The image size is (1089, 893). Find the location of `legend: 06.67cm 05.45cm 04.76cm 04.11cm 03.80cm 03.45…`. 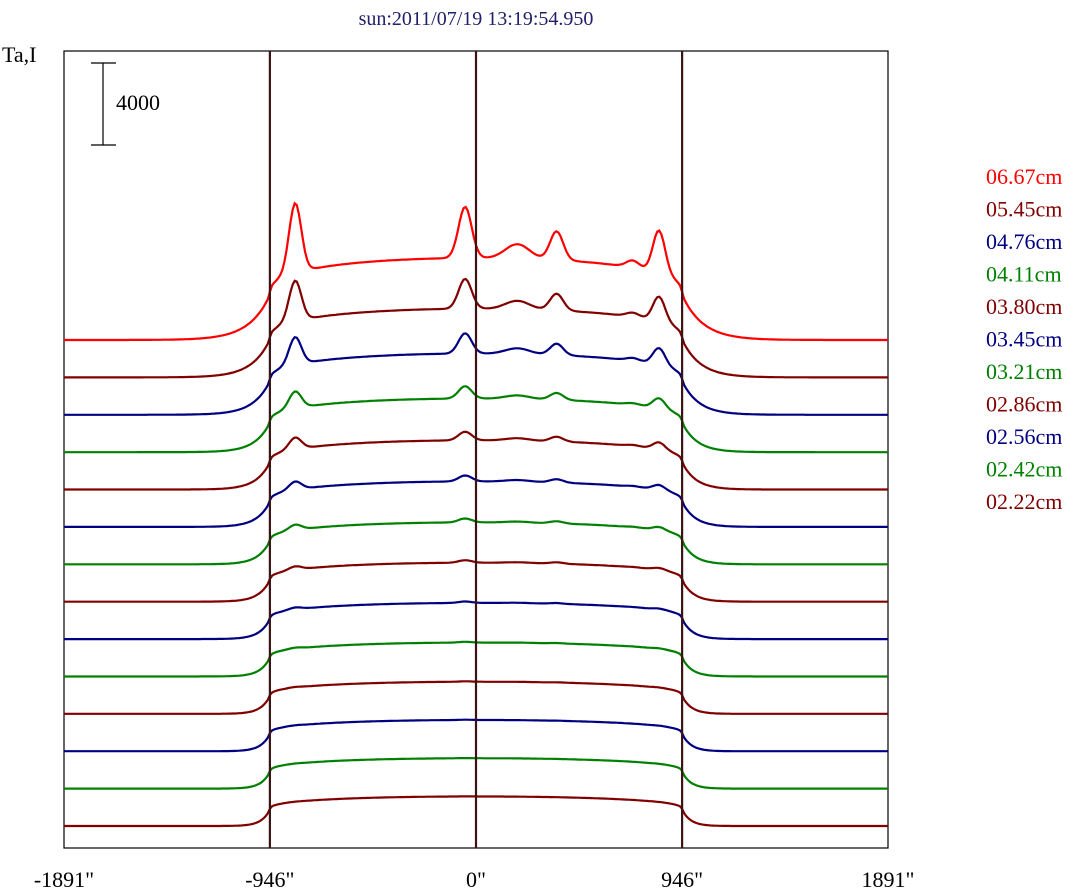

legend: 06.67cm 05.45cm 04.76cm 04.11cm 03.80cm 03.45… is located at coordinates (1024, 339).